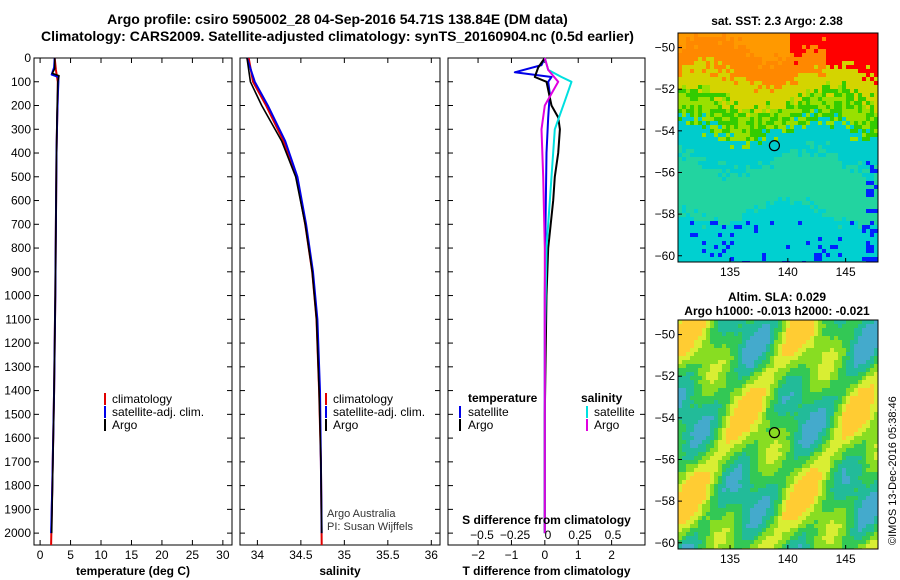 Image resolution: width=900 pixels, height=580 pixels. Describe the element at coordinates (580, 535) in the screenshot. I see `top-tick-label: 0.25` at that location.